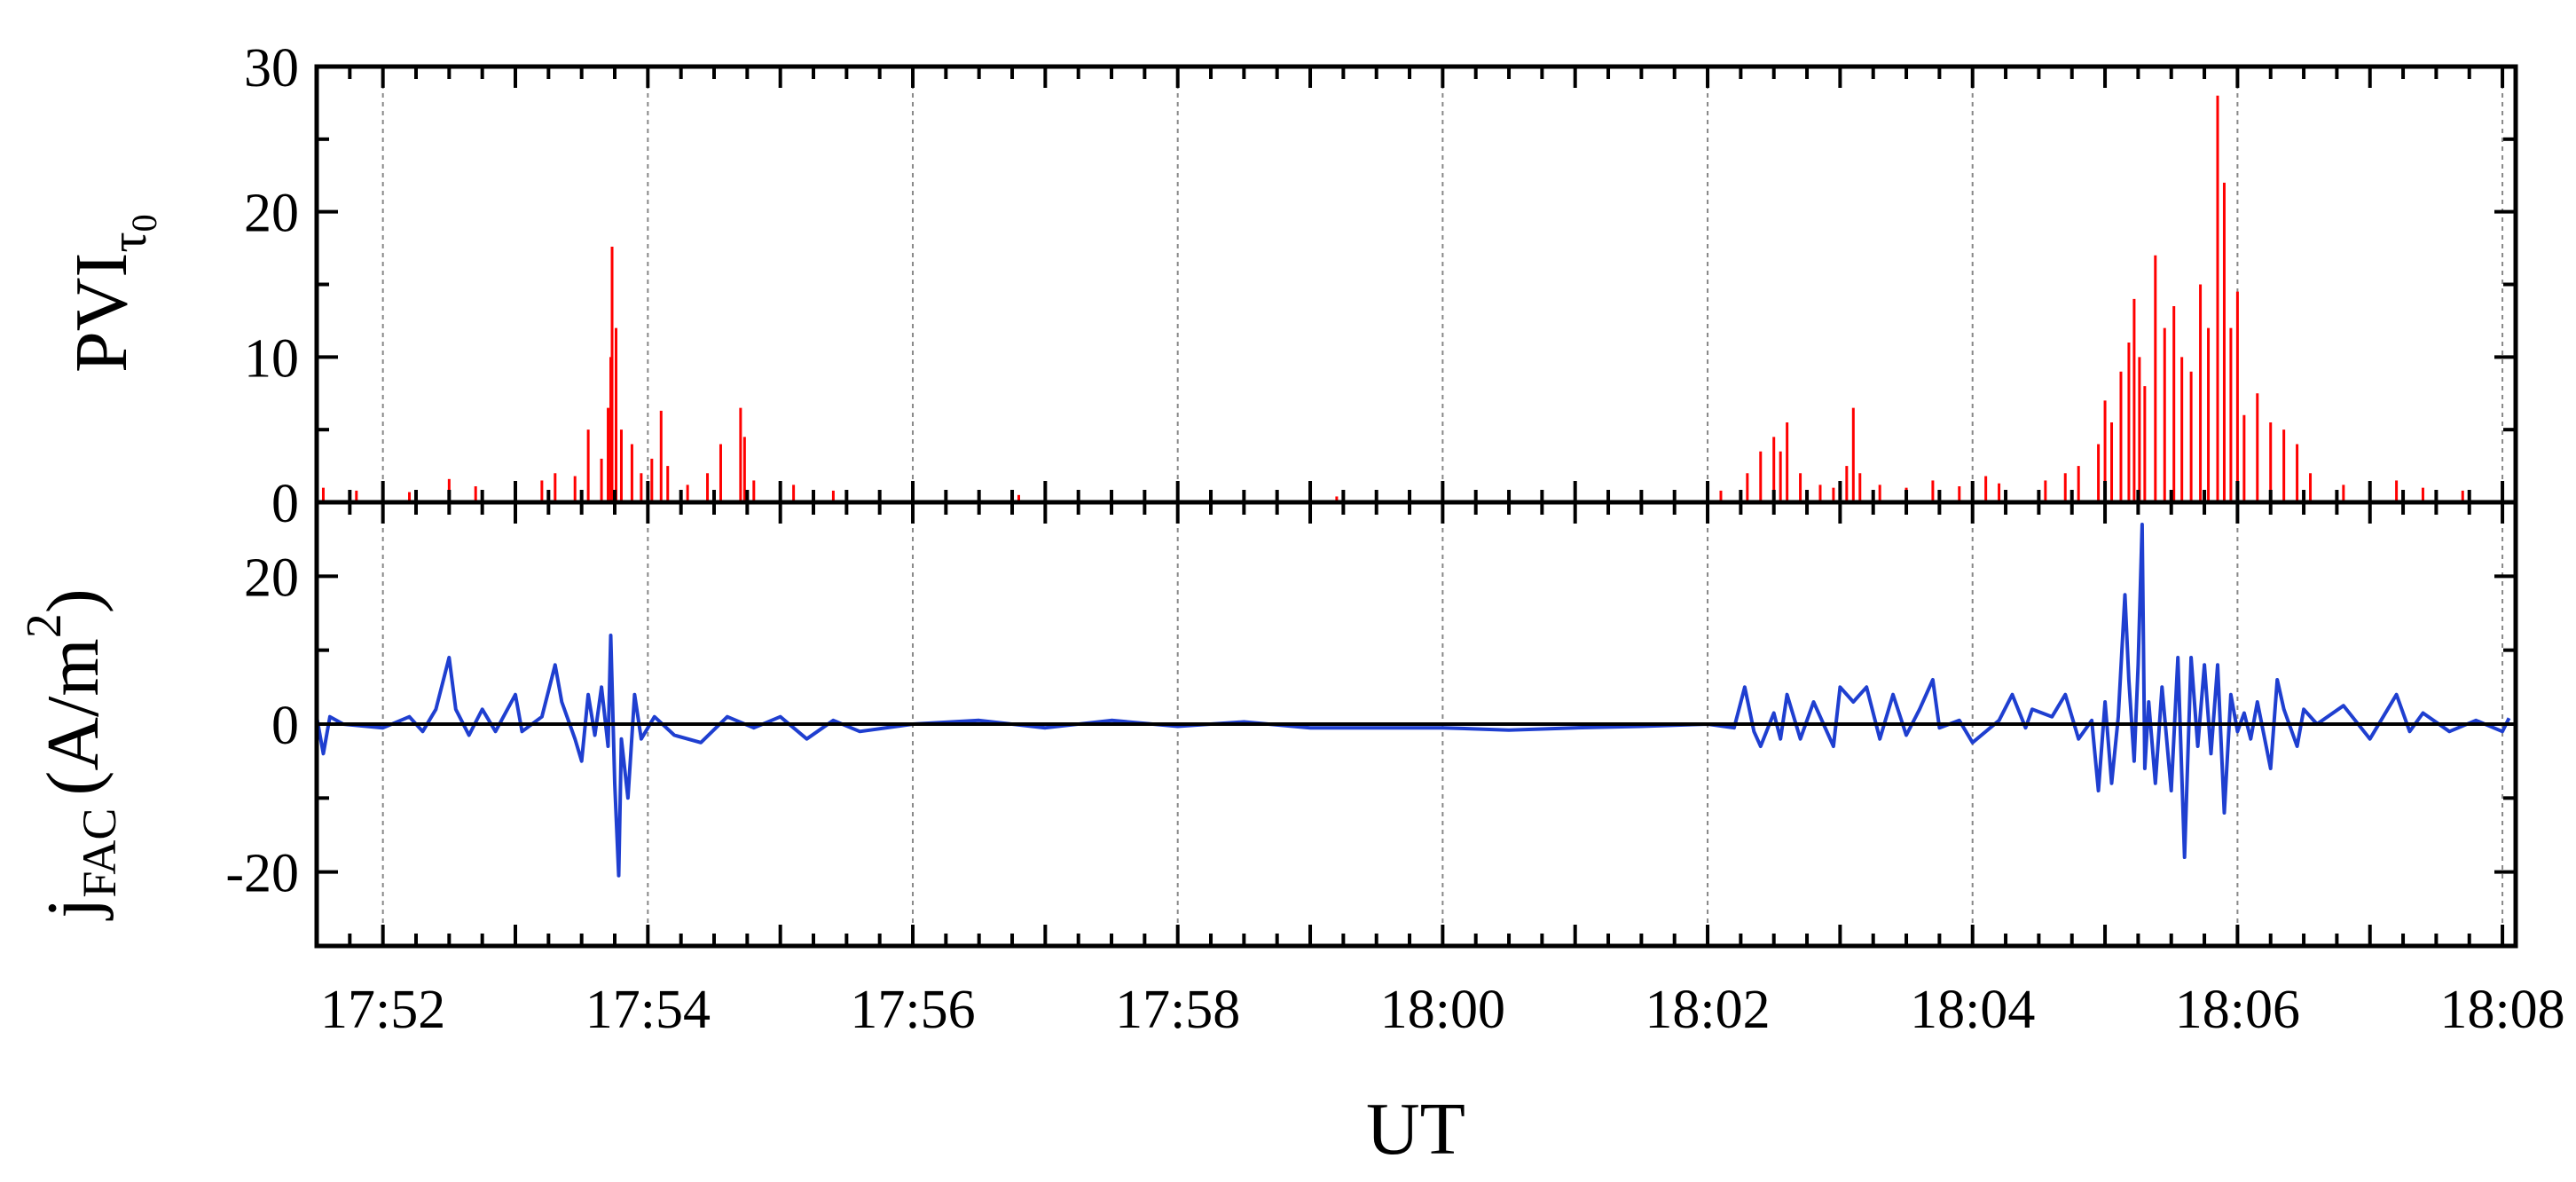  Describe the element at coordinates (73, 909) in the screenshot. I see `jfac-ylabel-main: j` at that location.